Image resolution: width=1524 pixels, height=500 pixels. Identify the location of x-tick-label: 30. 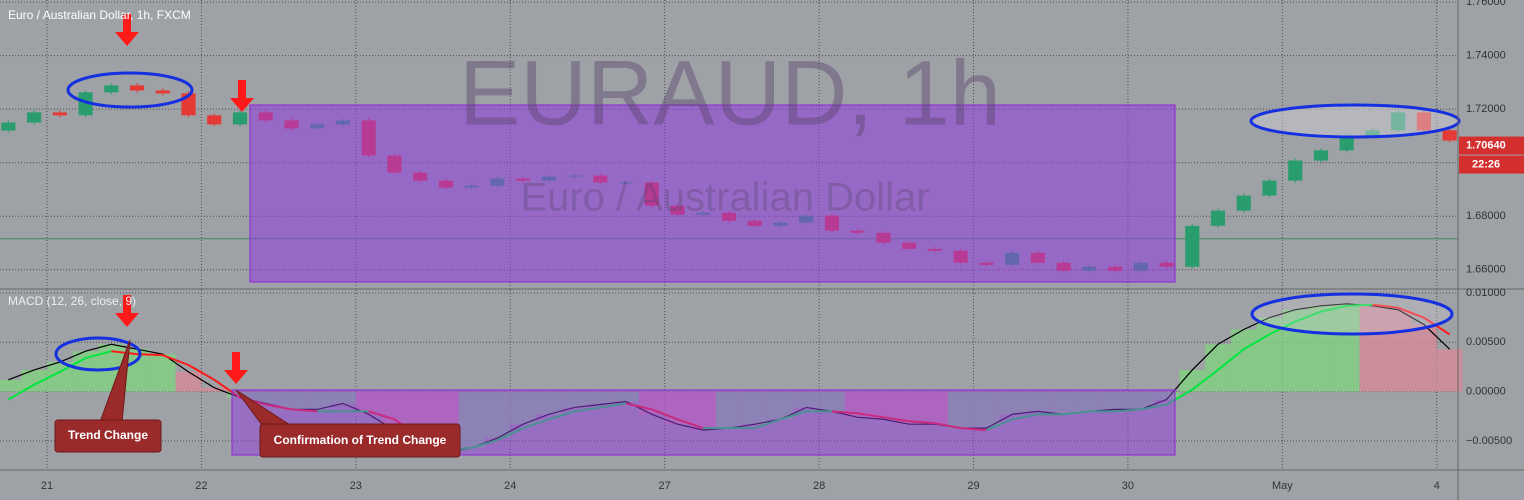
(1128, 486).